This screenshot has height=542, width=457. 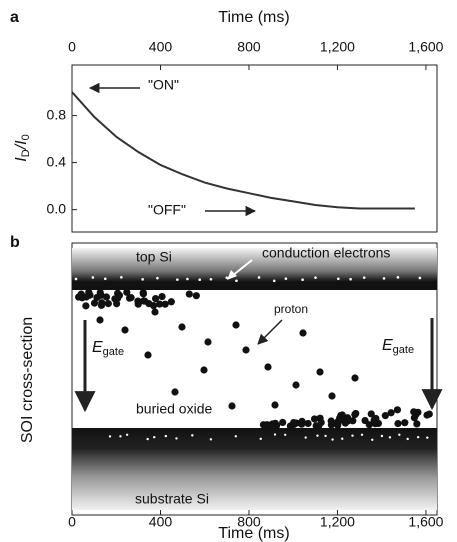 I want to click on y-title-part: 0, so click(x=26, y=137).